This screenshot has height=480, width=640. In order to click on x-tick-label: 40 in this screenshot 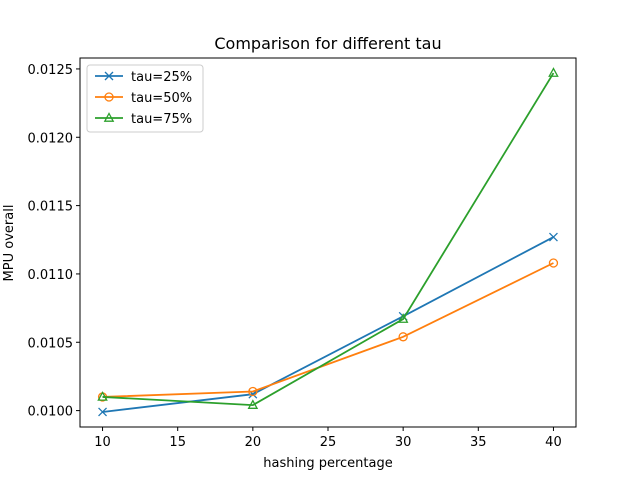, I will do `click(553, 442)`.